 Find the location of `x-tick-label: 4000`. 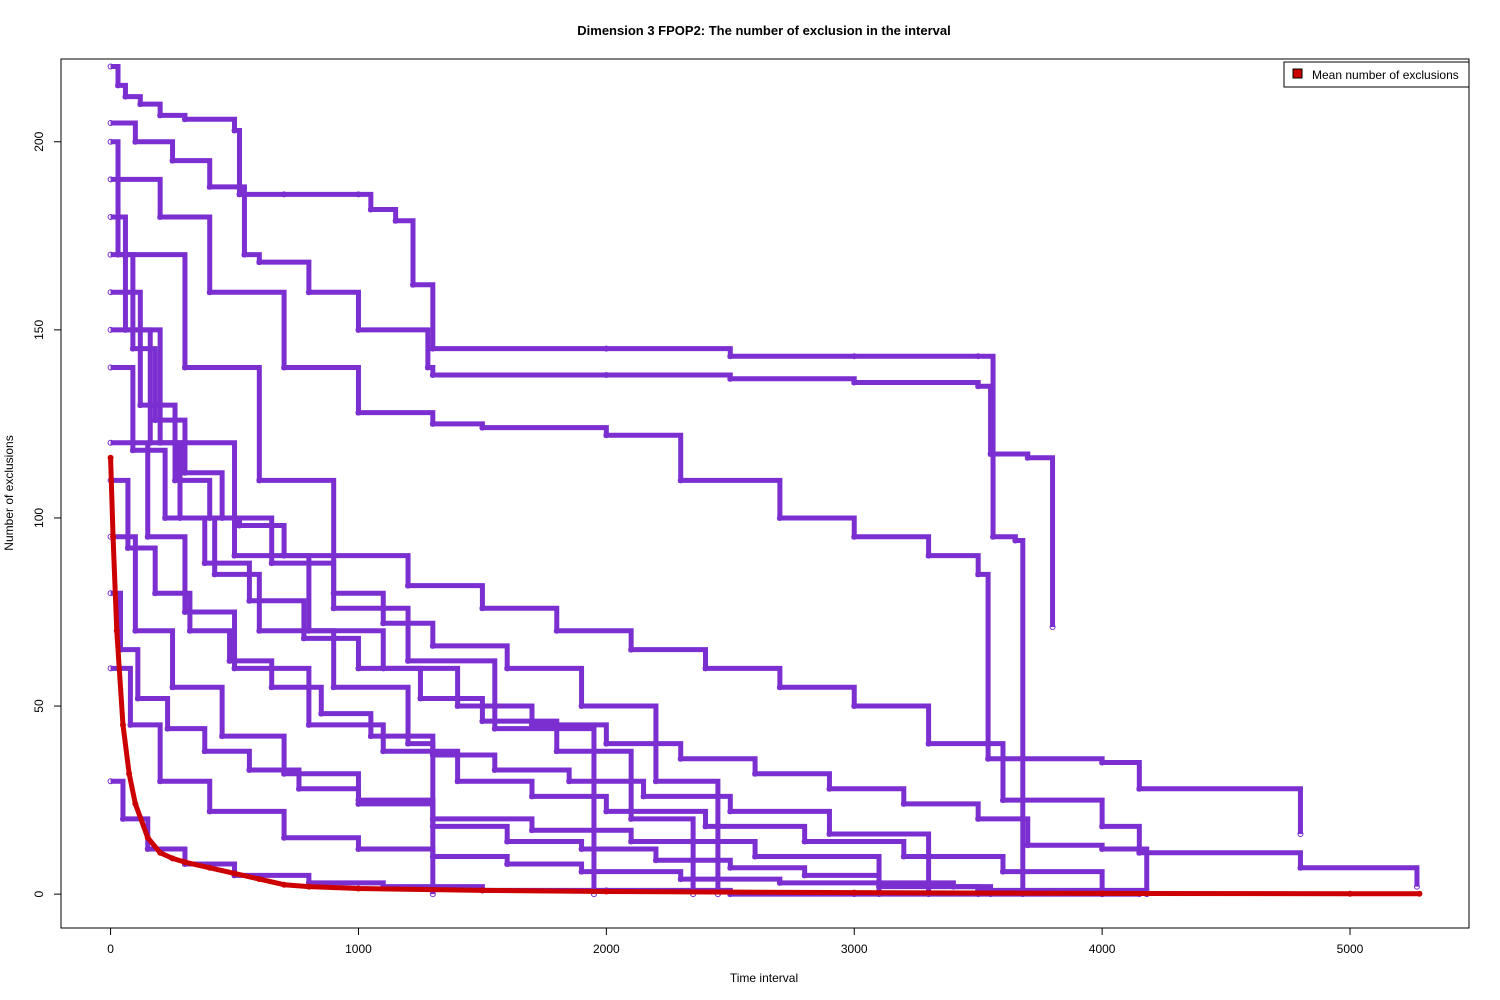

x-tick-label: 4000 is located at coordinates (1102, 949).